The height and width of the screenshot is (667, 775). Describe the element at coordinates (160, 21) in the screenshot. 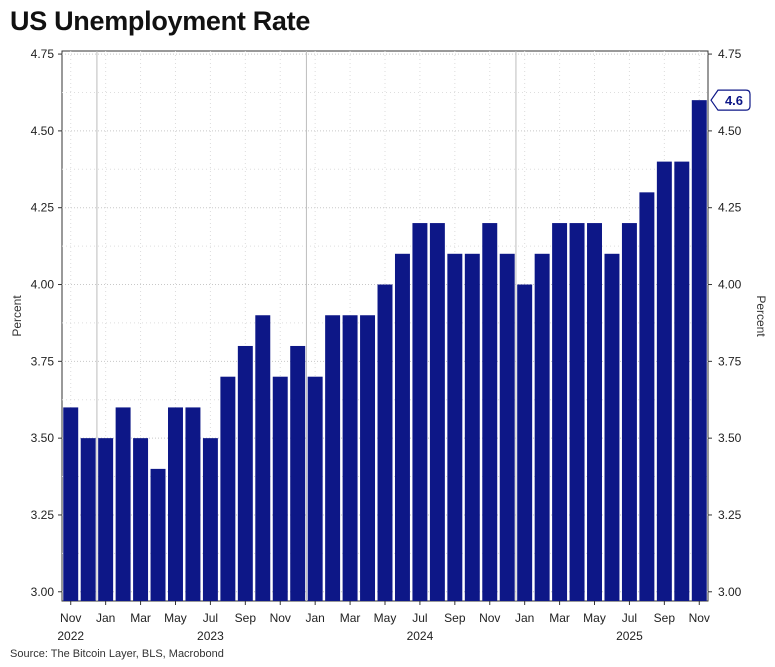

I see `chart-title: US Unemployment Rate` at that location.